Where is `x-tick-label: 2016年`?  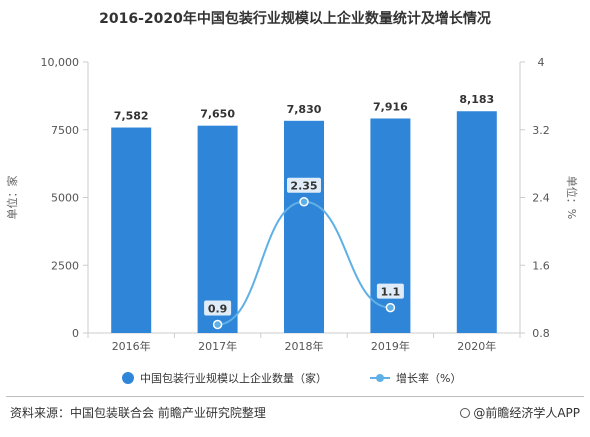 x-tick-label: 2016年 is located at coordinates (131, 346).